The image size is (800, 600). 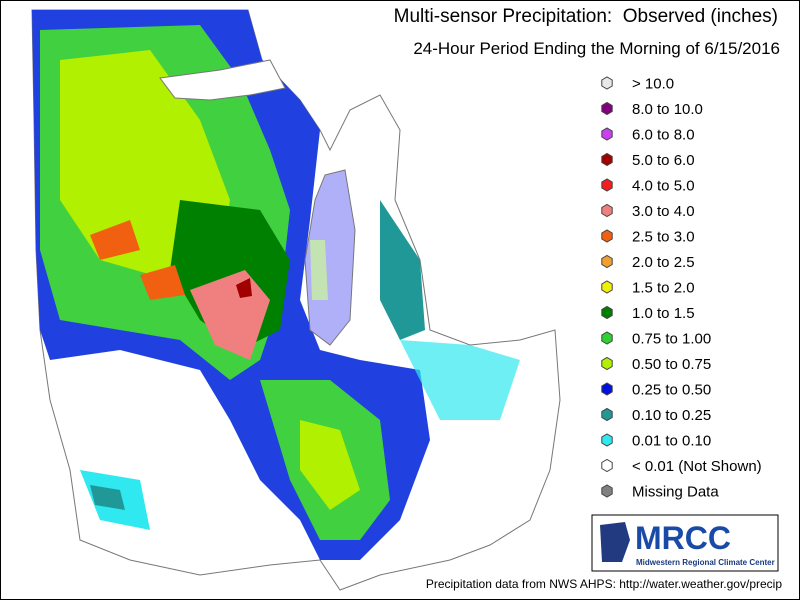 I want to click on legend-label: 6.0 to 8.0, so click(x=663, y=135).